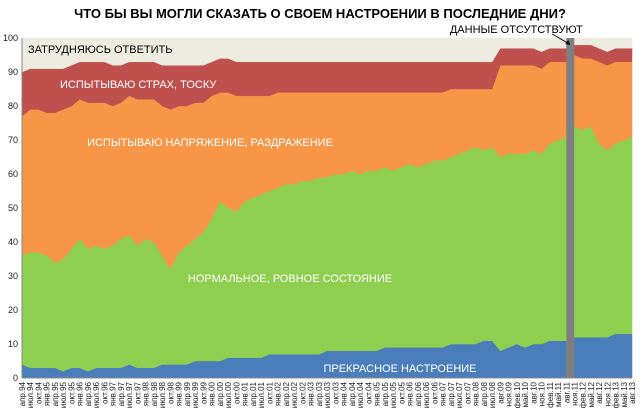 Image resolution: width=640 pixels, height=418 pixels. I want to click on x-tick-label: июл.95, so click(63, 394).